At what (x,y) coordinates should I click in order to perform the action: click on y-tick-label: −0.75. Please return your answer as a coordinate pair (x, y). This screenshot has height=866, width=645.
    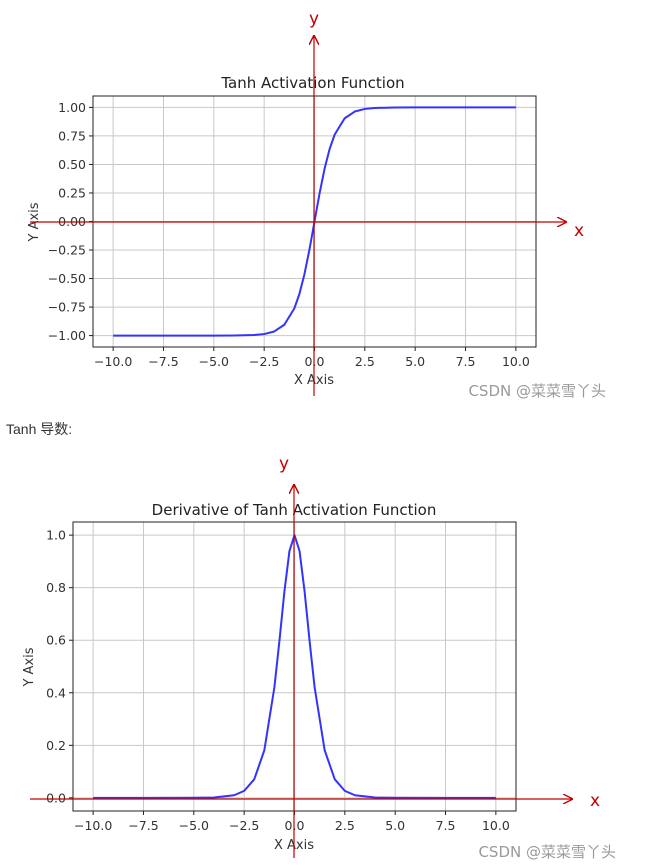
    Looking at the image, I should click on (67, 307).